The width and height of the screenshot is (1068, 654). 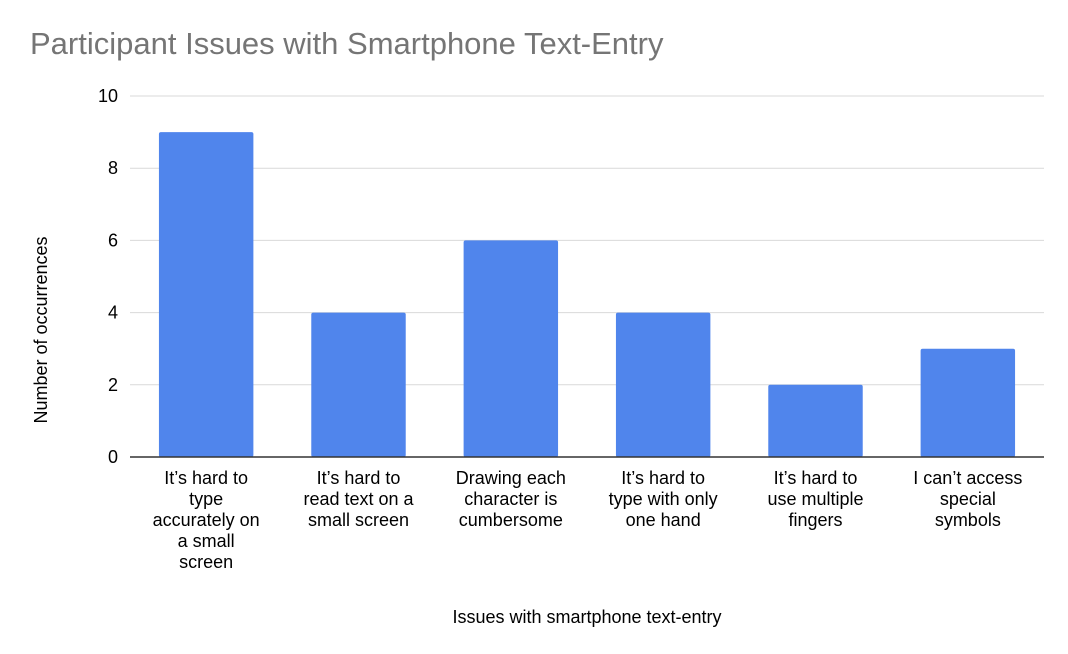 What do you see at coordinates (206, 562) in the screenshot?
I see `x-category-label-line: screen` at bounding box center [206, 562].